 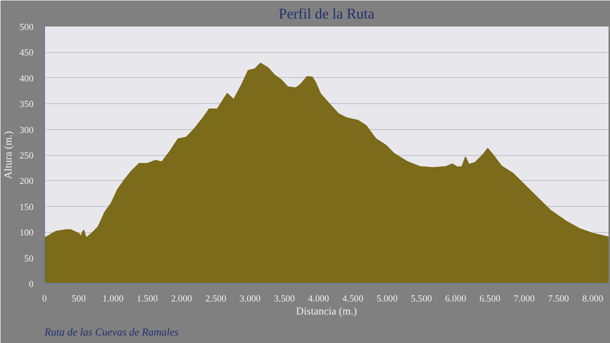 What do you see at coordinates (525, 299) in the screenshot?
I see `x-tick-label: 7.000` at bounding box center [525, 299].